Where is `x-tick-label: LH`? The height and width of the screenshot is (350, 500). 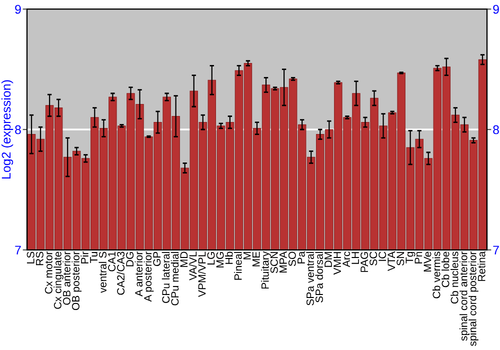
x-tick-label: LH is located at coordinates (355, 258).